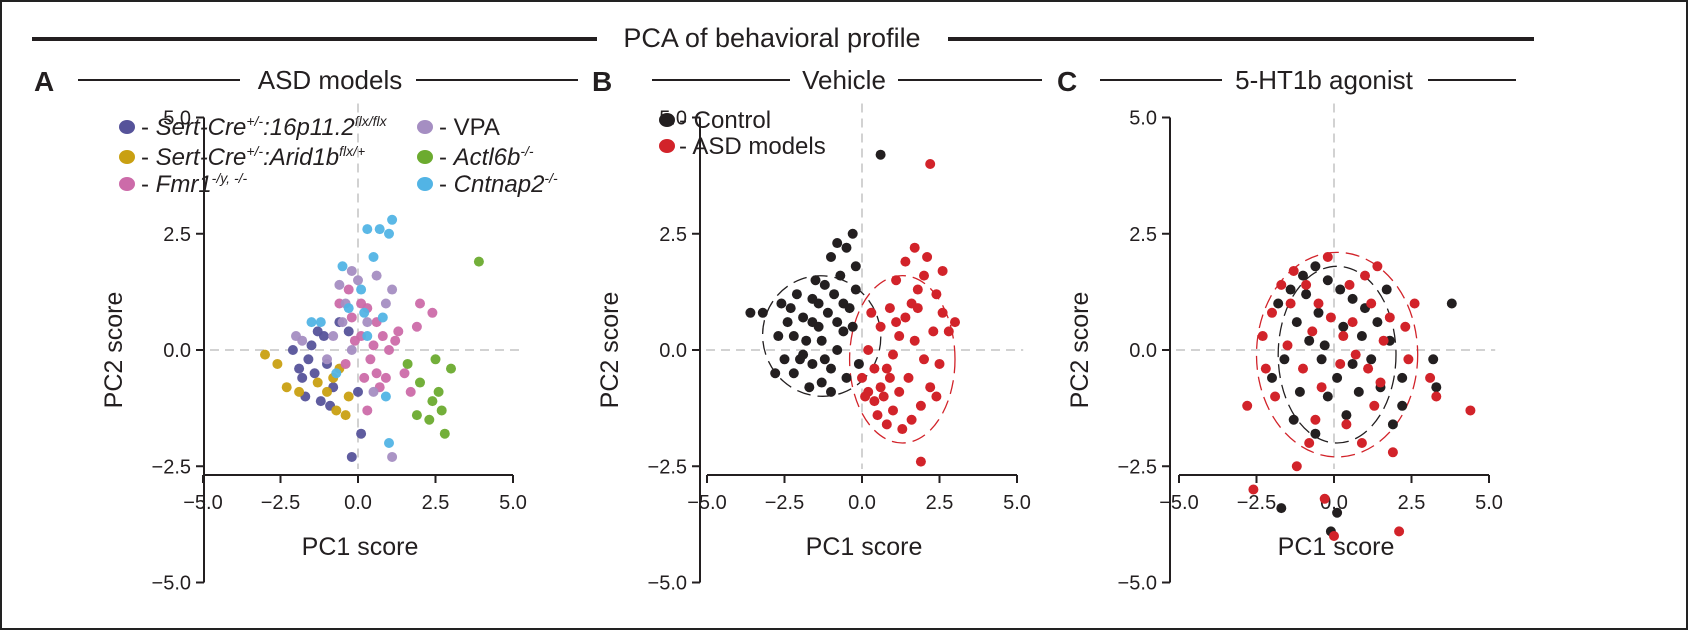 The width and height of the screenshot is (1688, 630). I want to click on legend-marker-vpa, so click(425, 127).